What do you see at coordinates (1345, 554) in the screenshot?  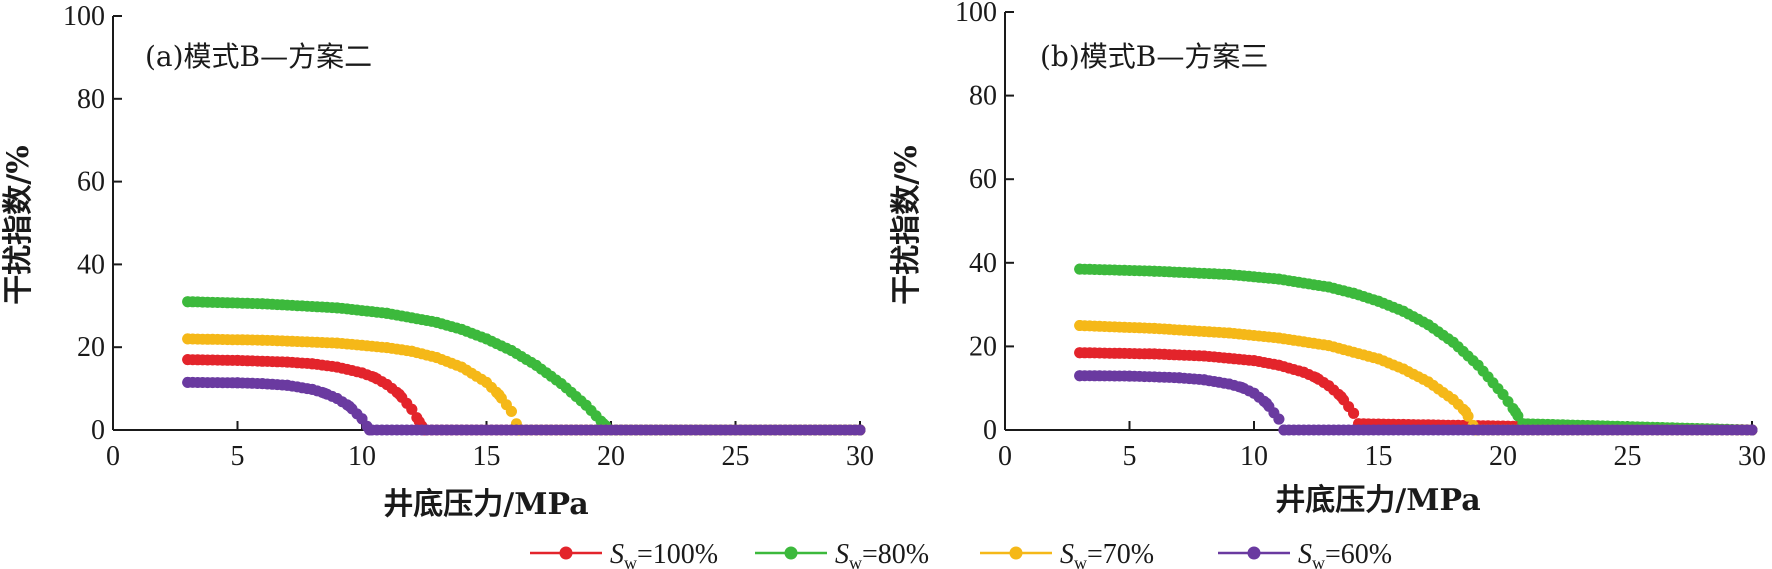 I see `legend-label: Sw=60%` at bounding box center [1345, 554].